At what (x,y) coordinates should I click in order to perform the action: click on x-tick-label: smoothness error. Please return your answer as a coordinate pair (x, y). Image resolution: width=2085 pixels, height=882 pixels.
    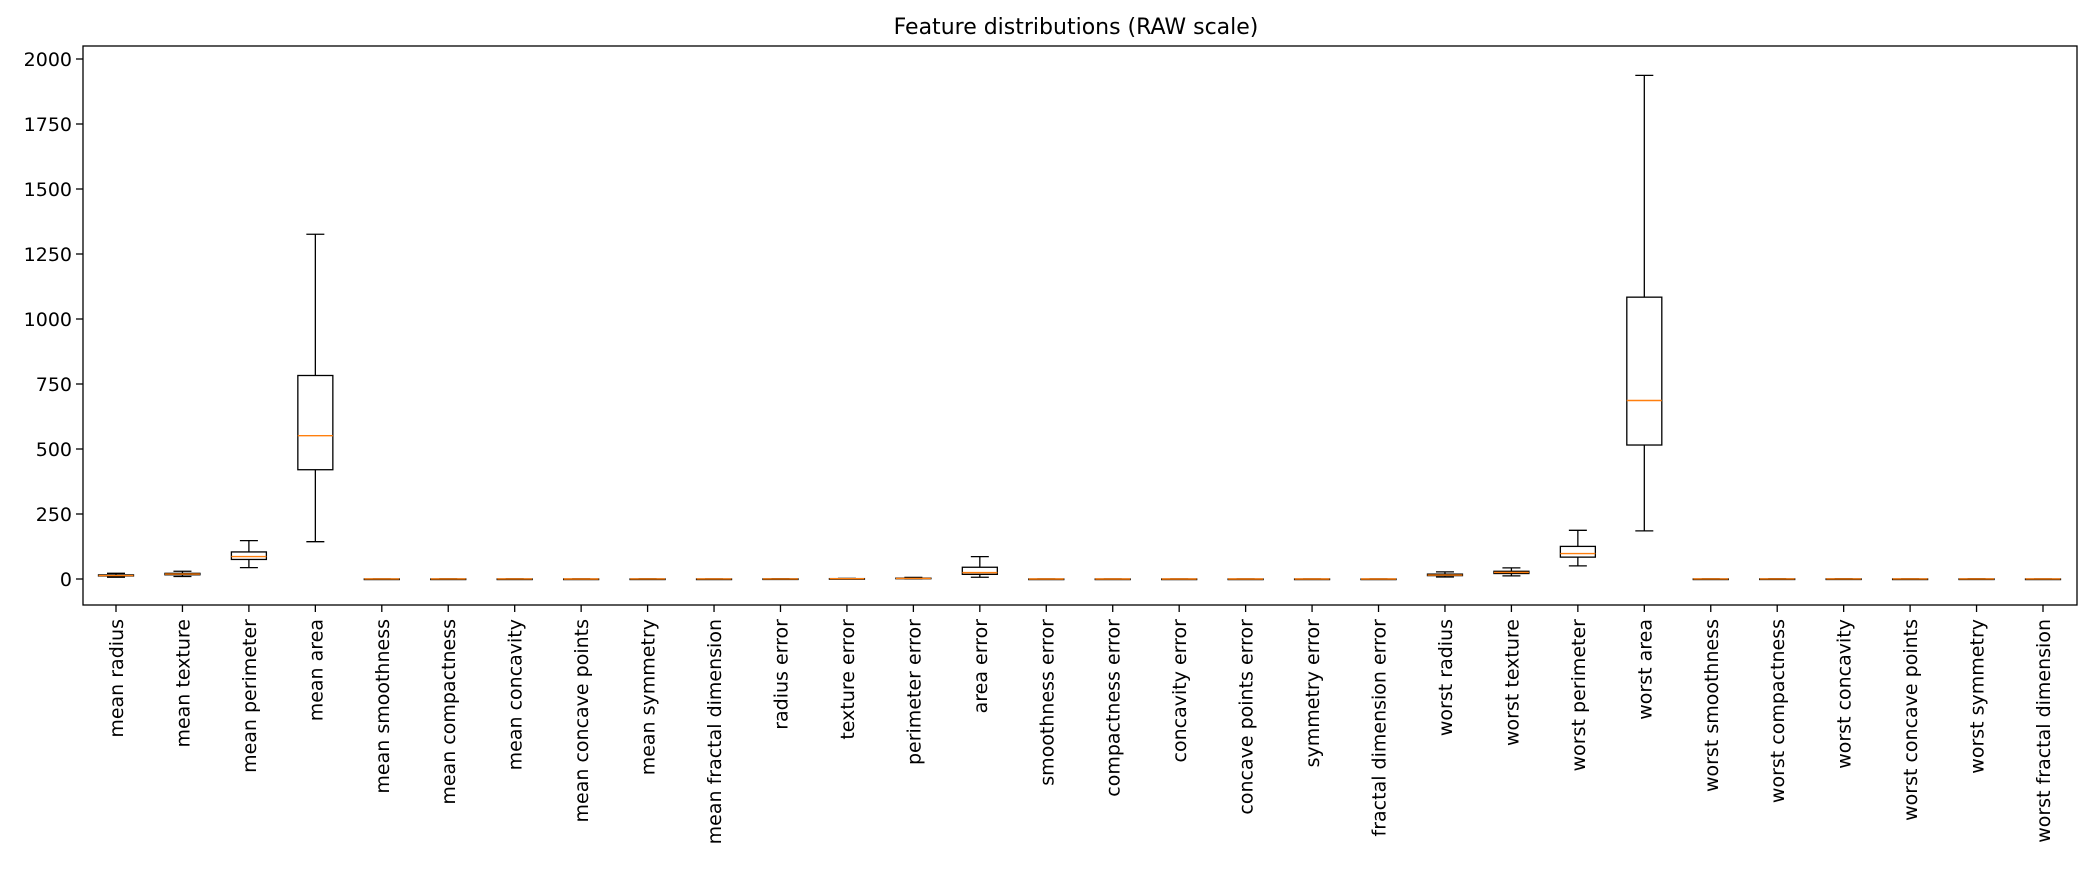
    Looking at the image, I should click on (1047, 702).